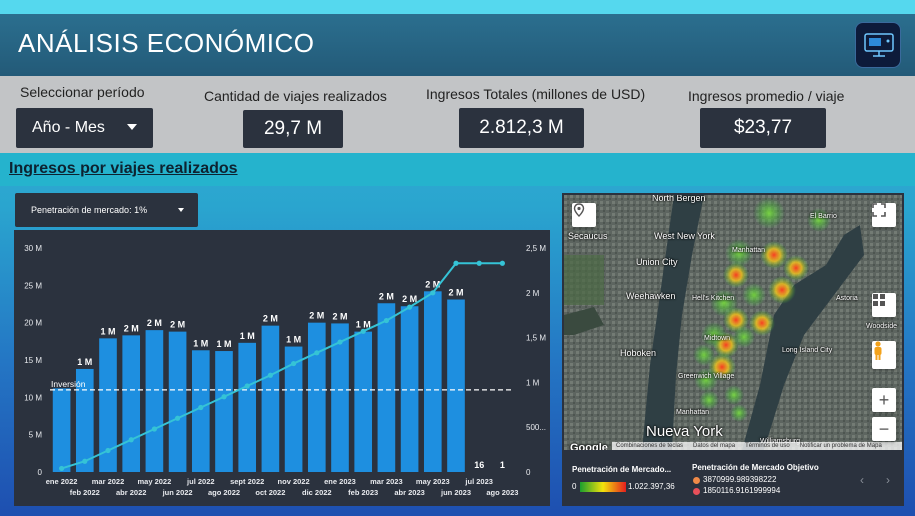 This screenshot has height=516, width=915. Describe the element at coordinates (882, 326) in the screenshot. I see `map-label: Woodside` at that location.